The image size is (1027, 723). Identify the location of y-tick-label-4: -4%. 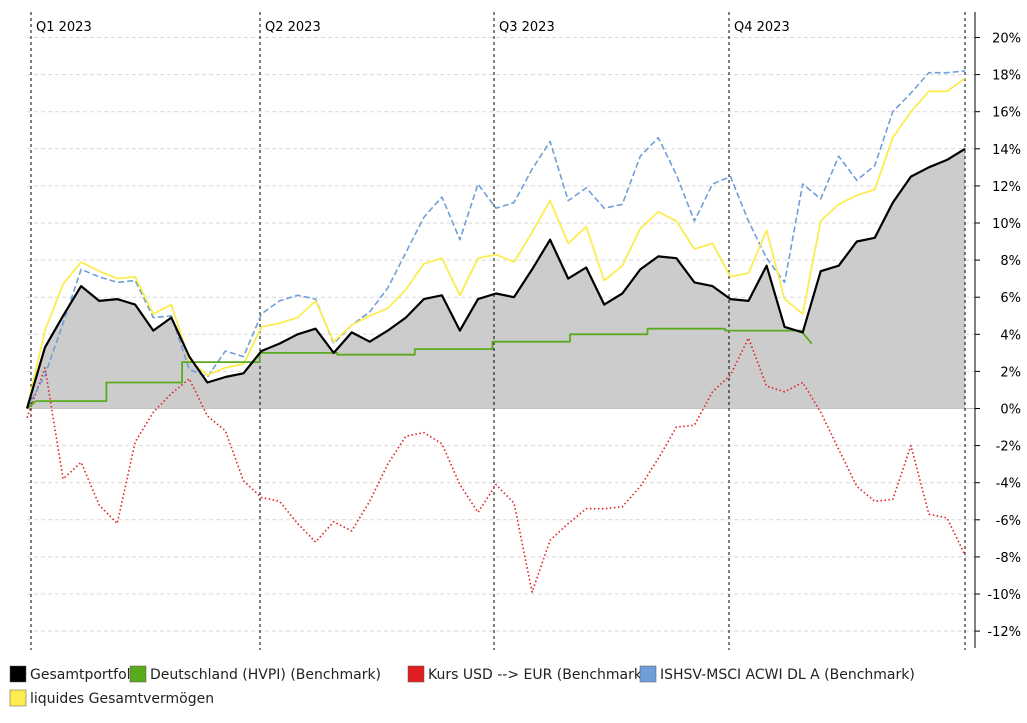
(1008, 484).